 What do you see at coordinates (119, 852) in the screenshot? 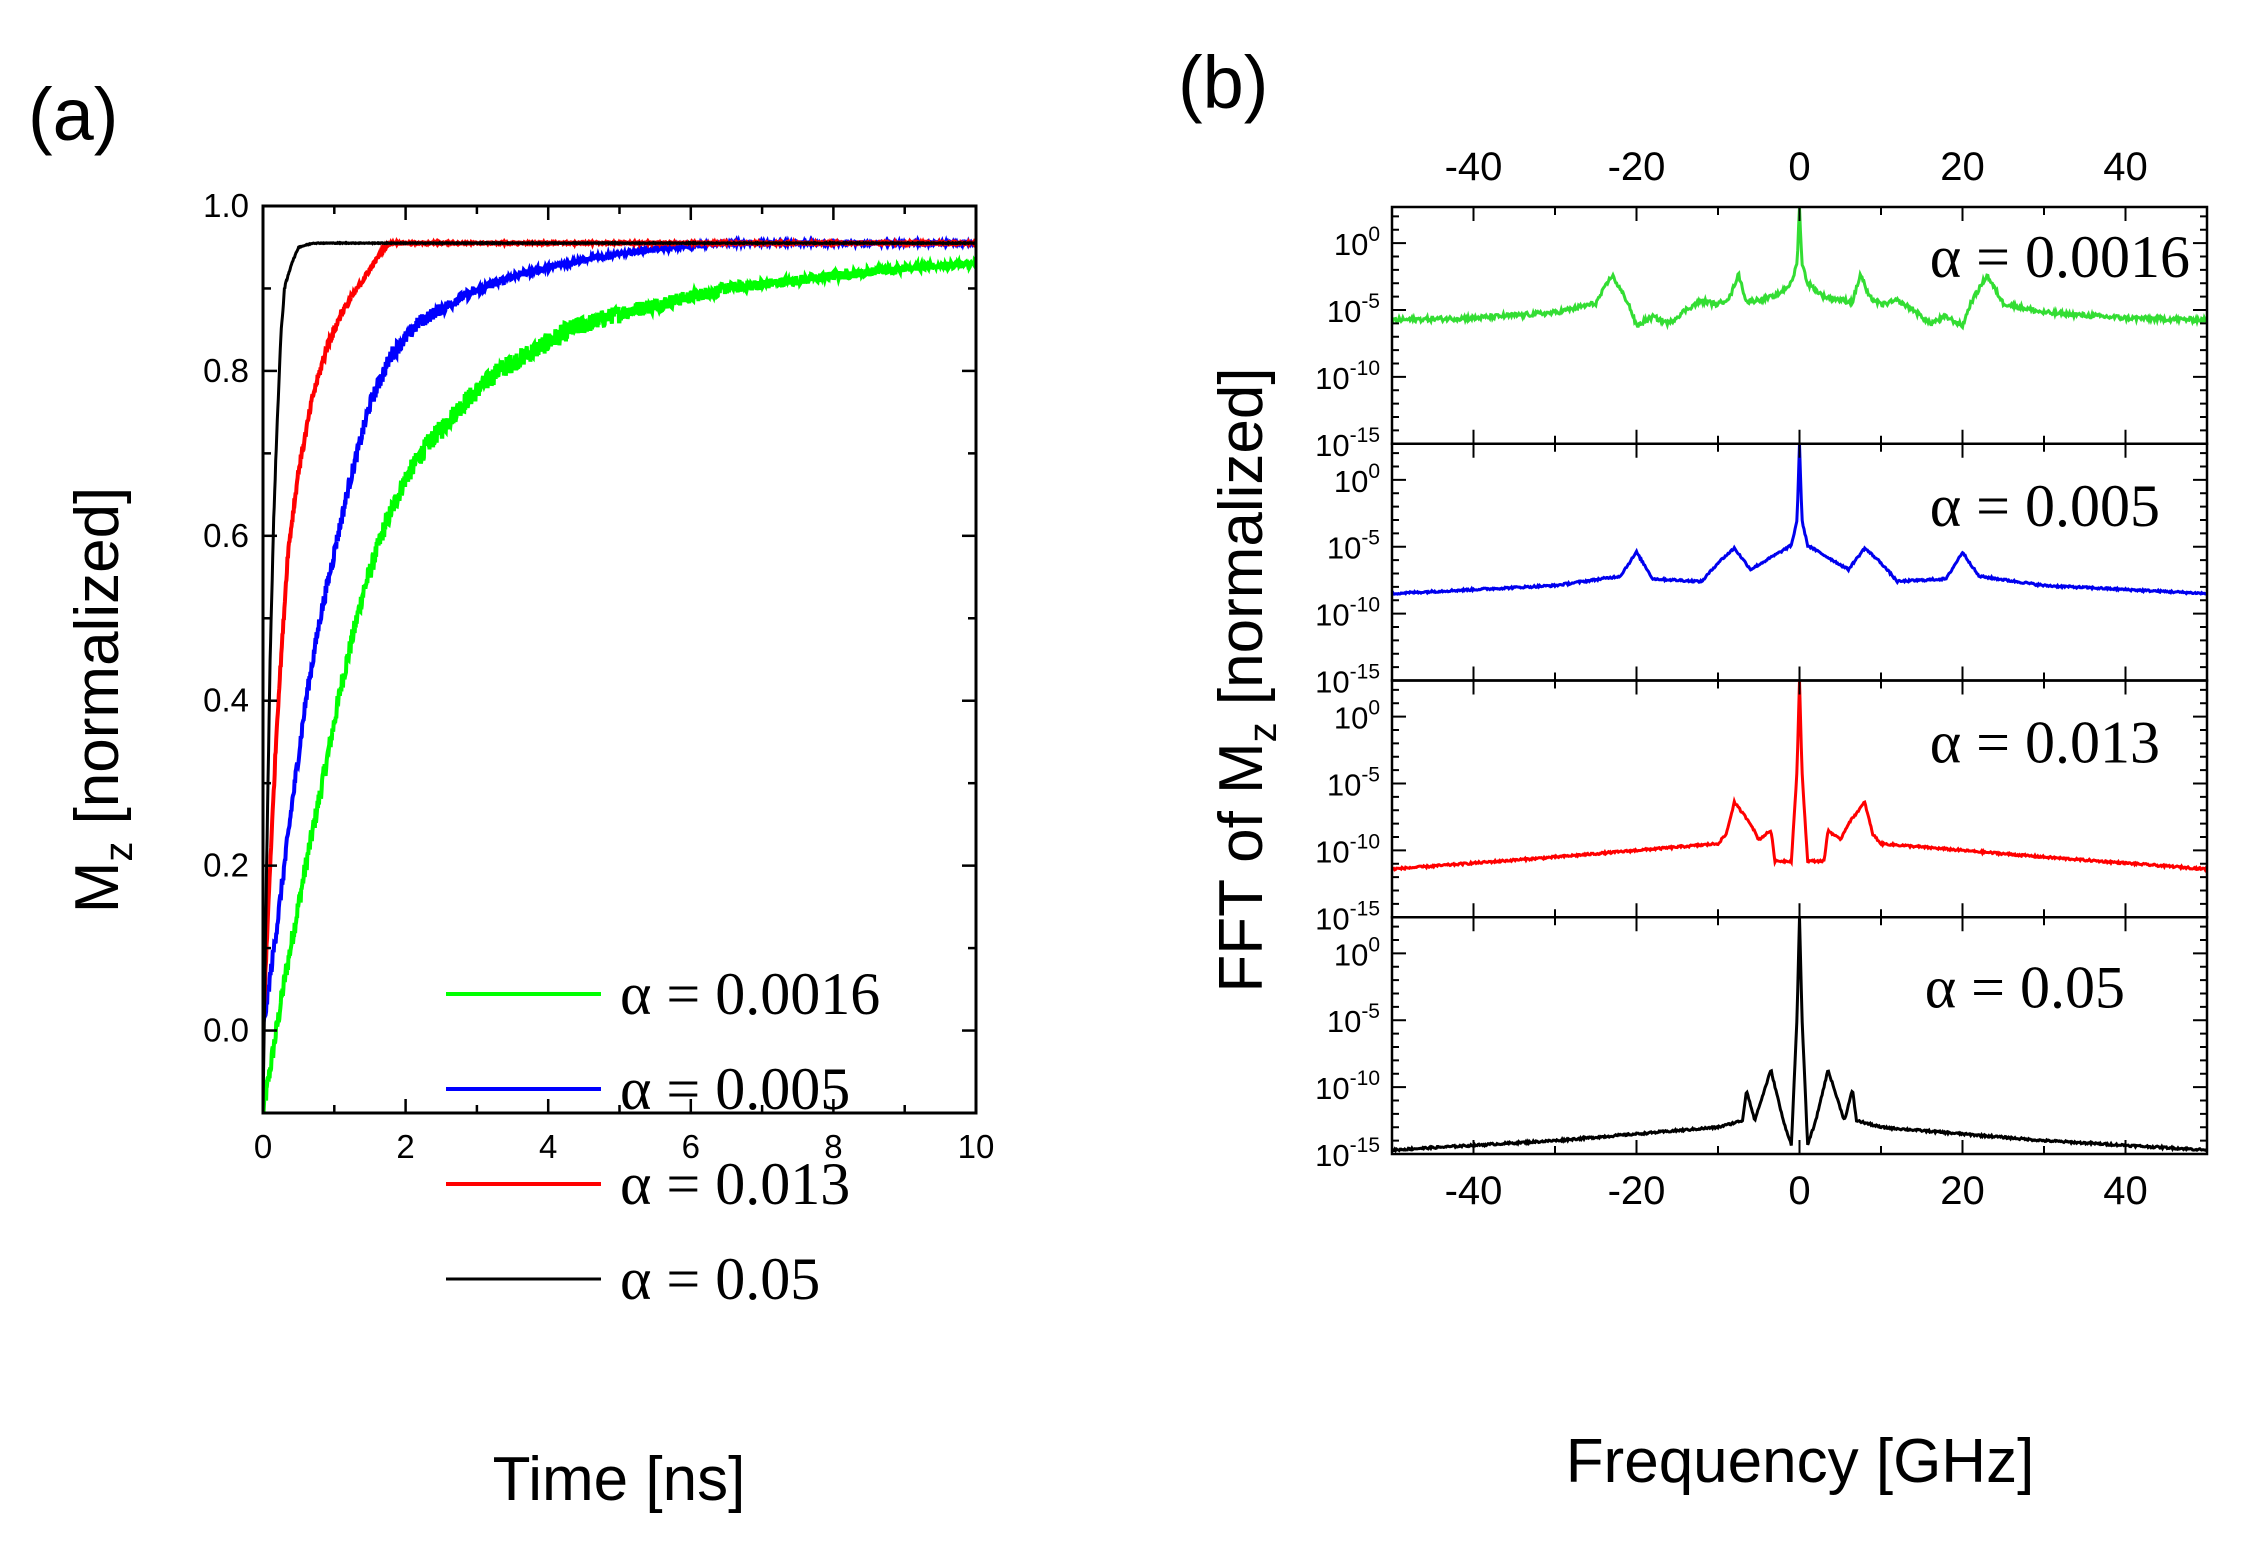
I see `y-axis-title-sub: z` at bounding box center [119, 852].